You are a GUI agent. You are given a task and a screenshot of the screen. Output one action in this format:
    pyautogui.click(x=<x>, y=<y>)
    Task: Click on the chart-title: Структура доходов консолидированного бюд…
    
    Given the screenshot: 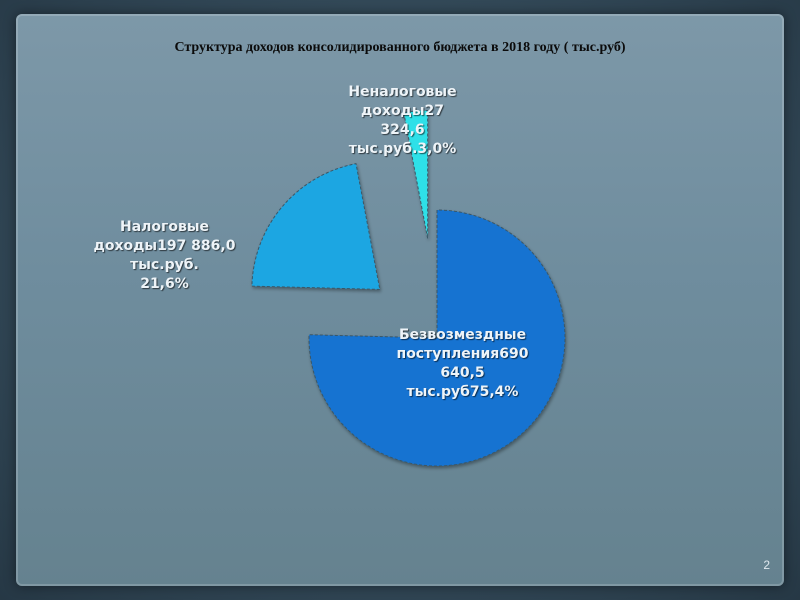 What is the action you would take?
    pyautogui.click(x=400, y=47)
    